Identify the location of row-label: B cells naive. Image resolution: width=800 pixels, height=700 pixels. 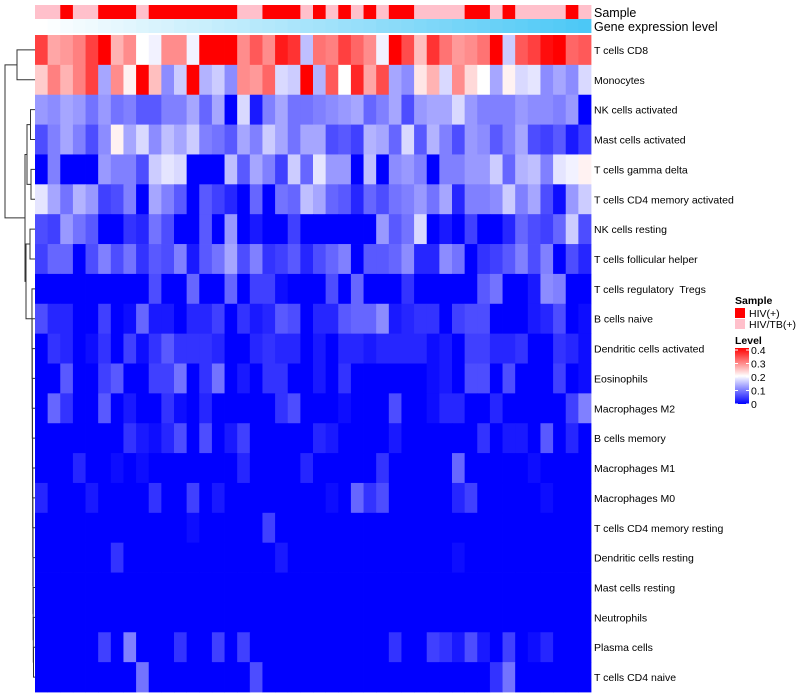
(623, 320).